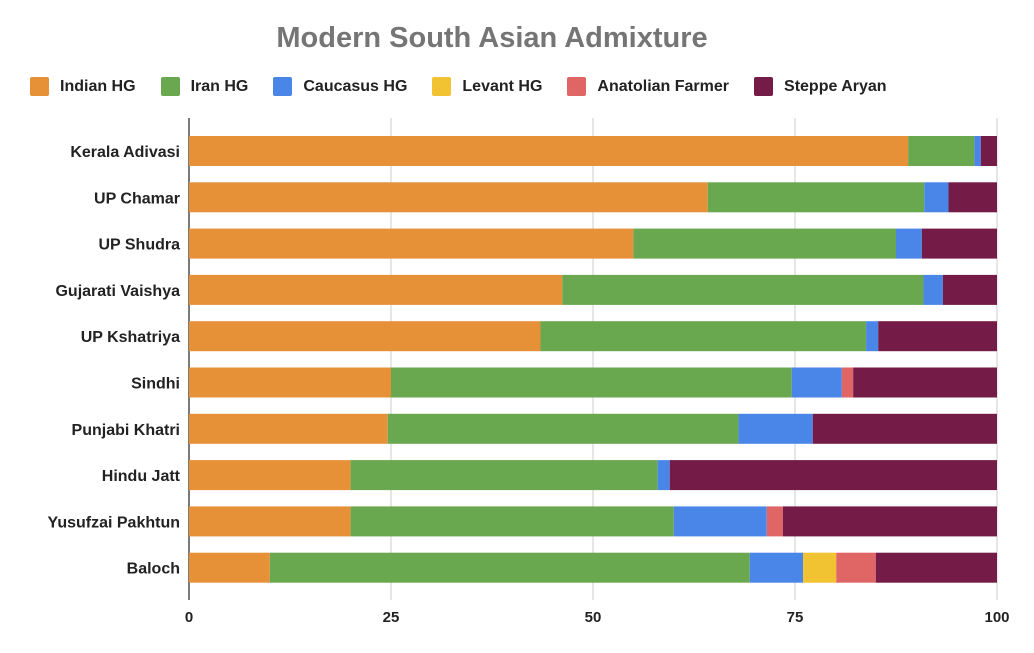  What do you see at coordinates (820, 567) in the screenshot?
I see `bar-segment-levant-hg` at bounding box center [820, 567].